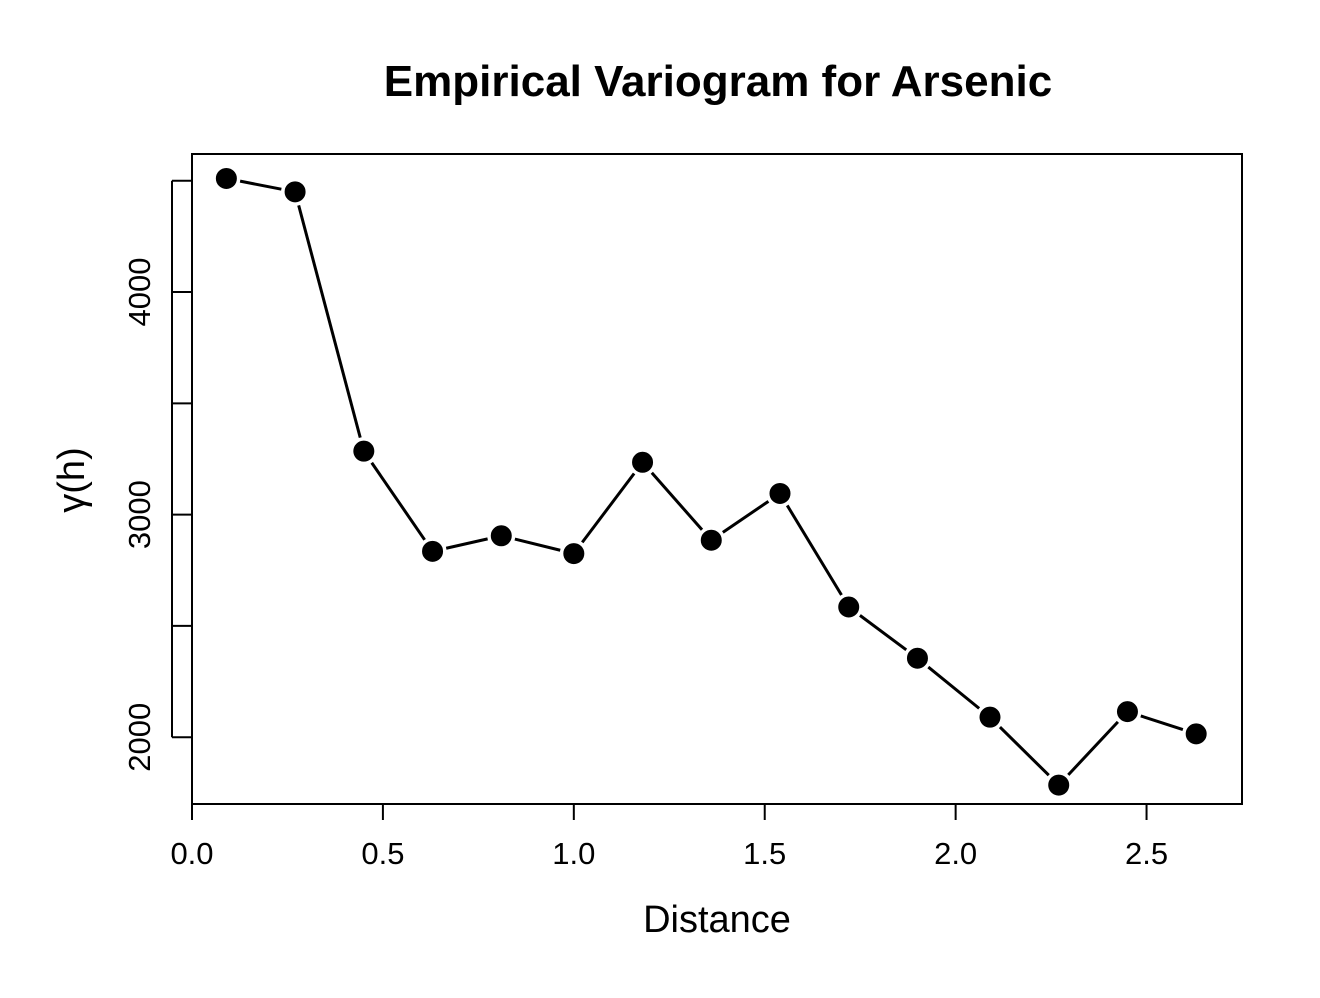 This screenshot has width=1320, height=998. Describe the element at coordinates (382, 853) in the screenshot. I see `x-tick-label: 0.5` at that location.